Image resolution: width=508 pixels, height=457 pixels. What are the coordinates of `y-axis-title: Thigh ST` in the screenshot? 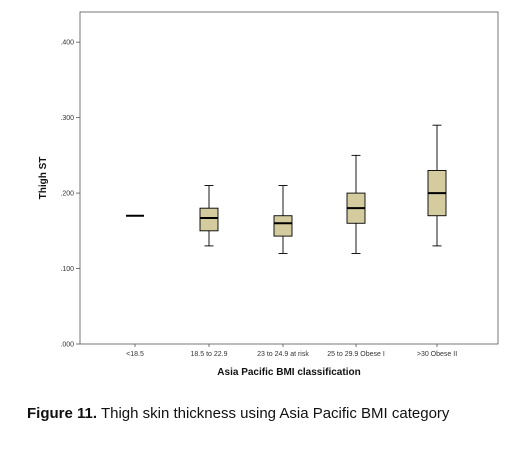 It's located at (43, 178).